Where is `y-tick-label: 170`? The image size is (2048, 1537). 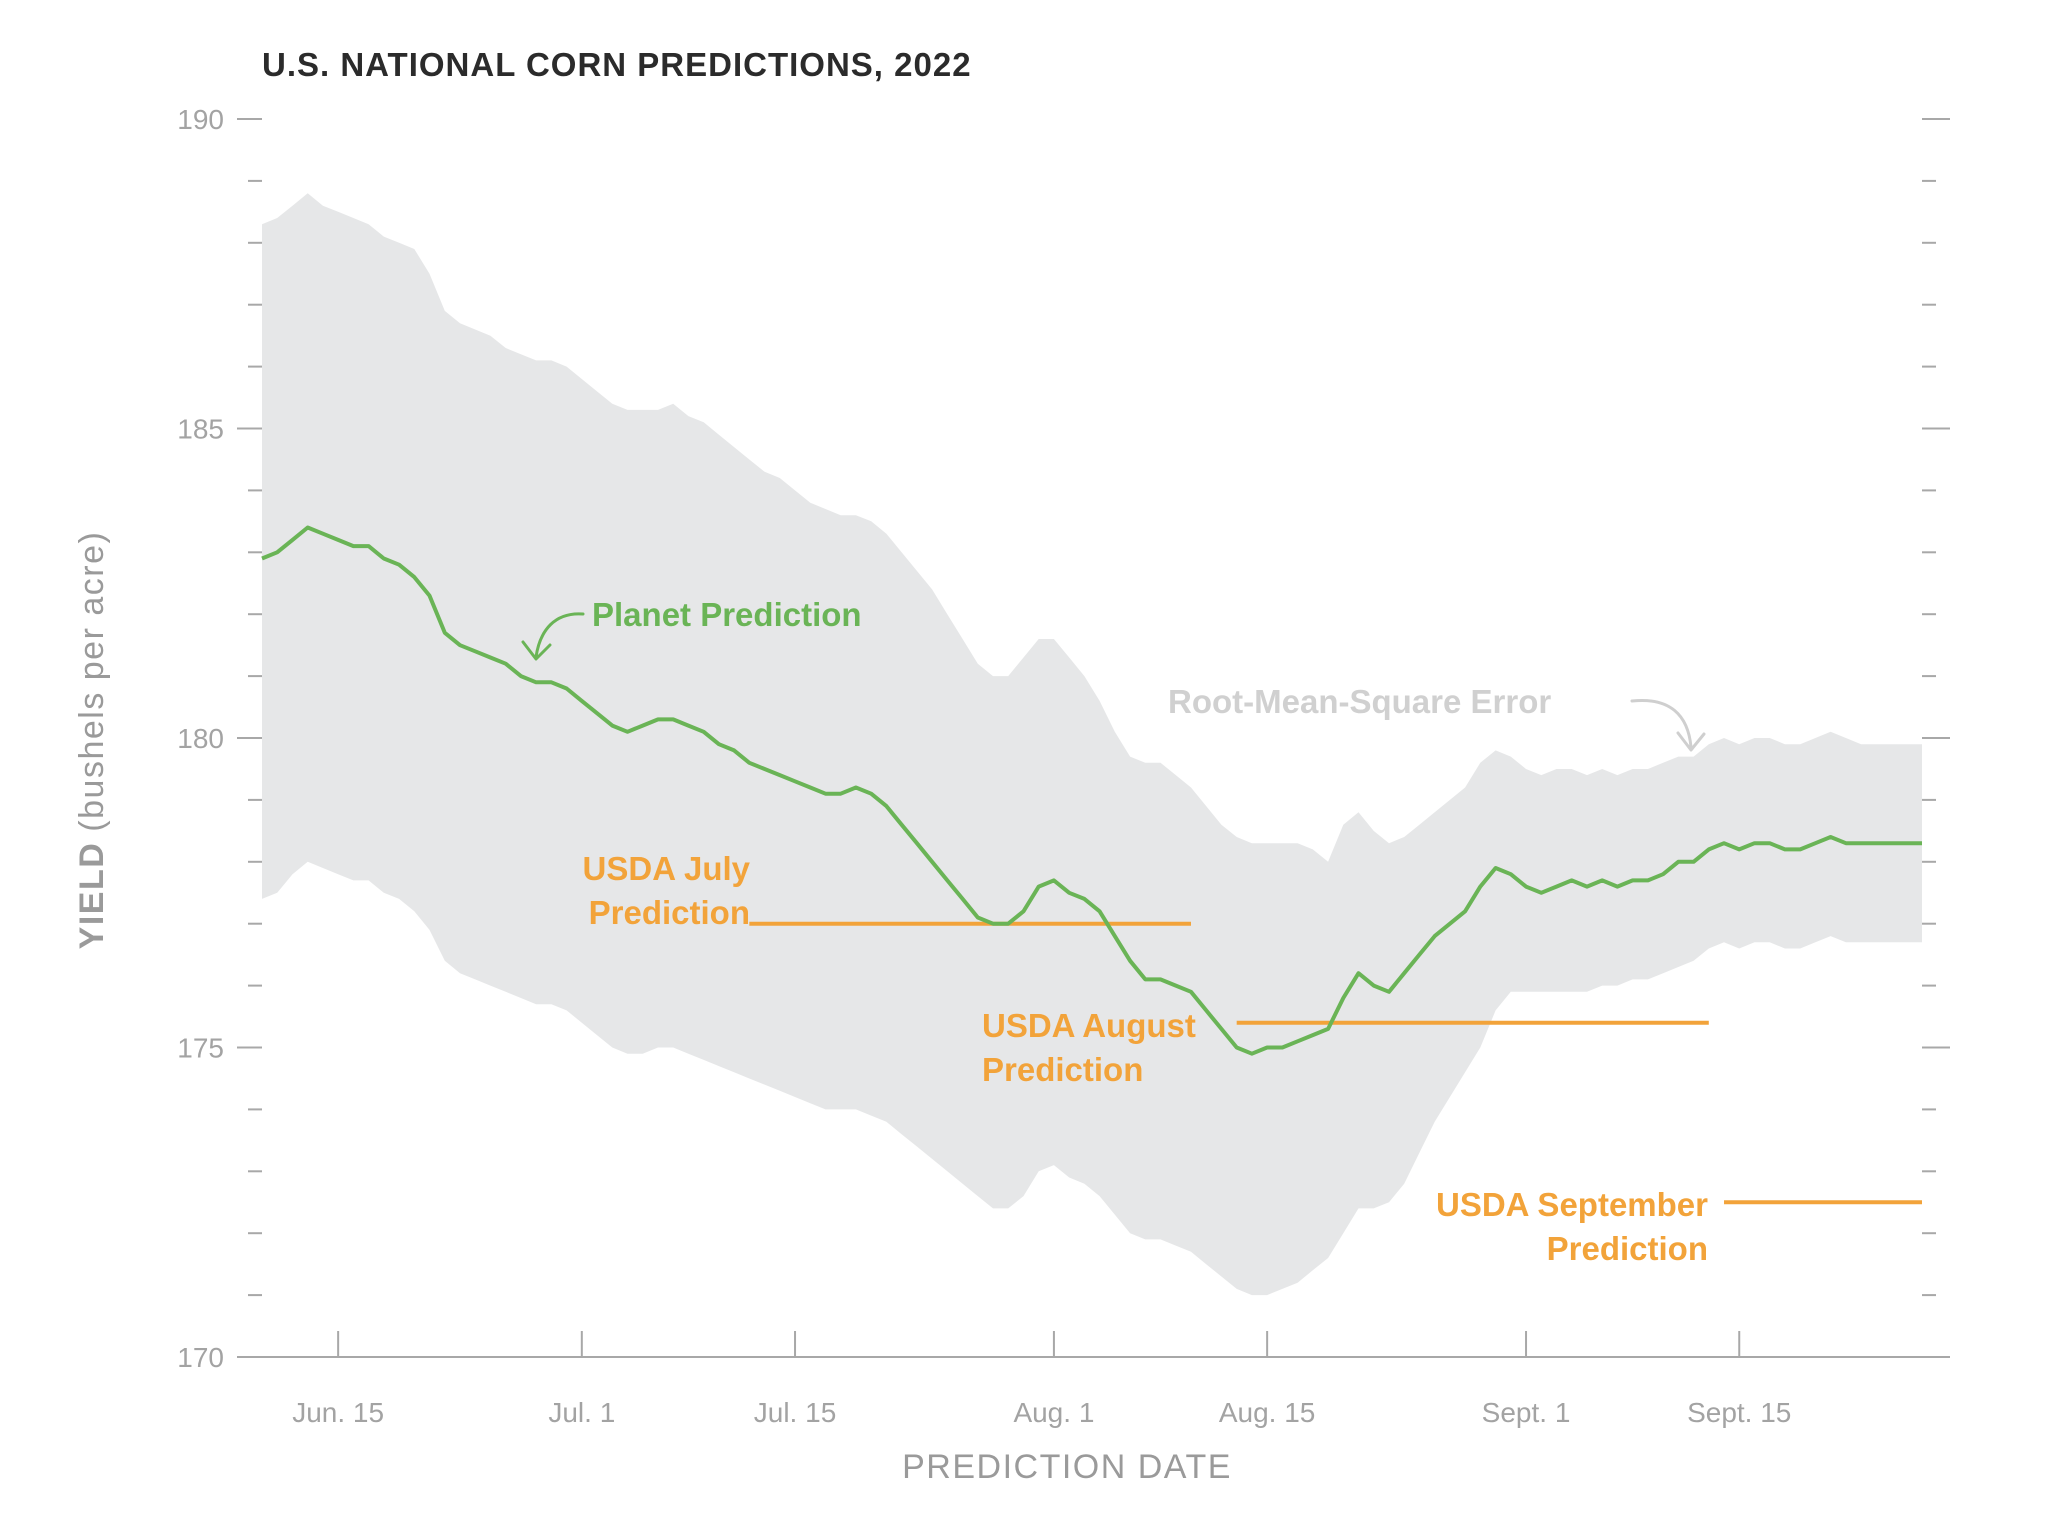
y-tick-label: 170 is located at coordinates (200, 1357).